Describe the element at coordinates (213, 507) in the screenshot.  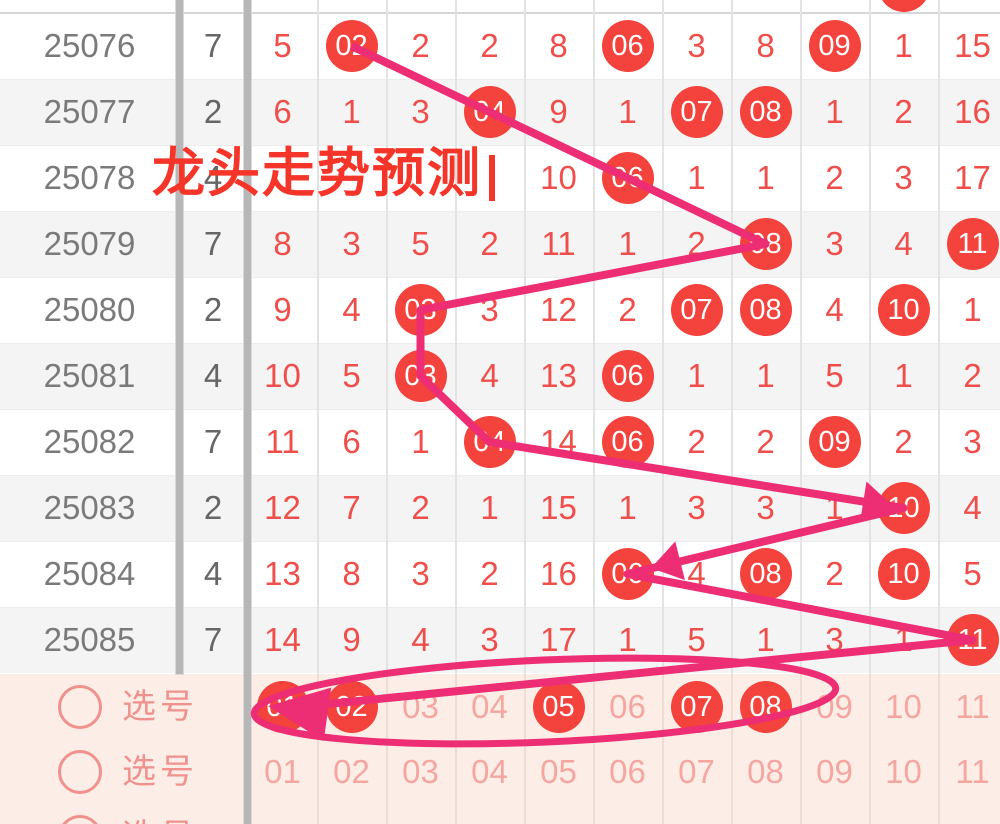
I see `head-count: 2` at that location.